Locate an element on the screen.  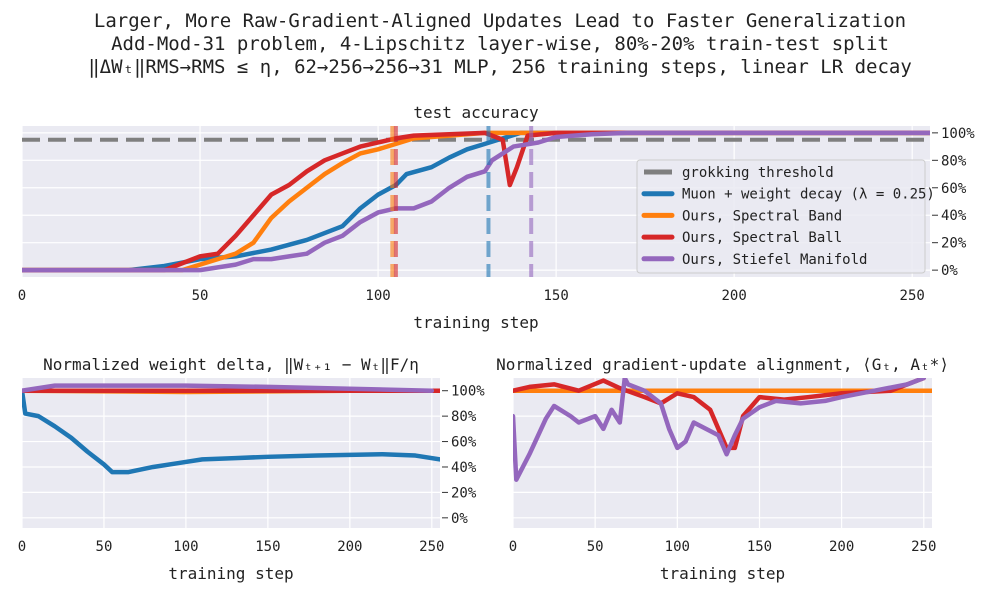
legend-label: Ours, Spectral Ball is located at coordinates (762, 238).